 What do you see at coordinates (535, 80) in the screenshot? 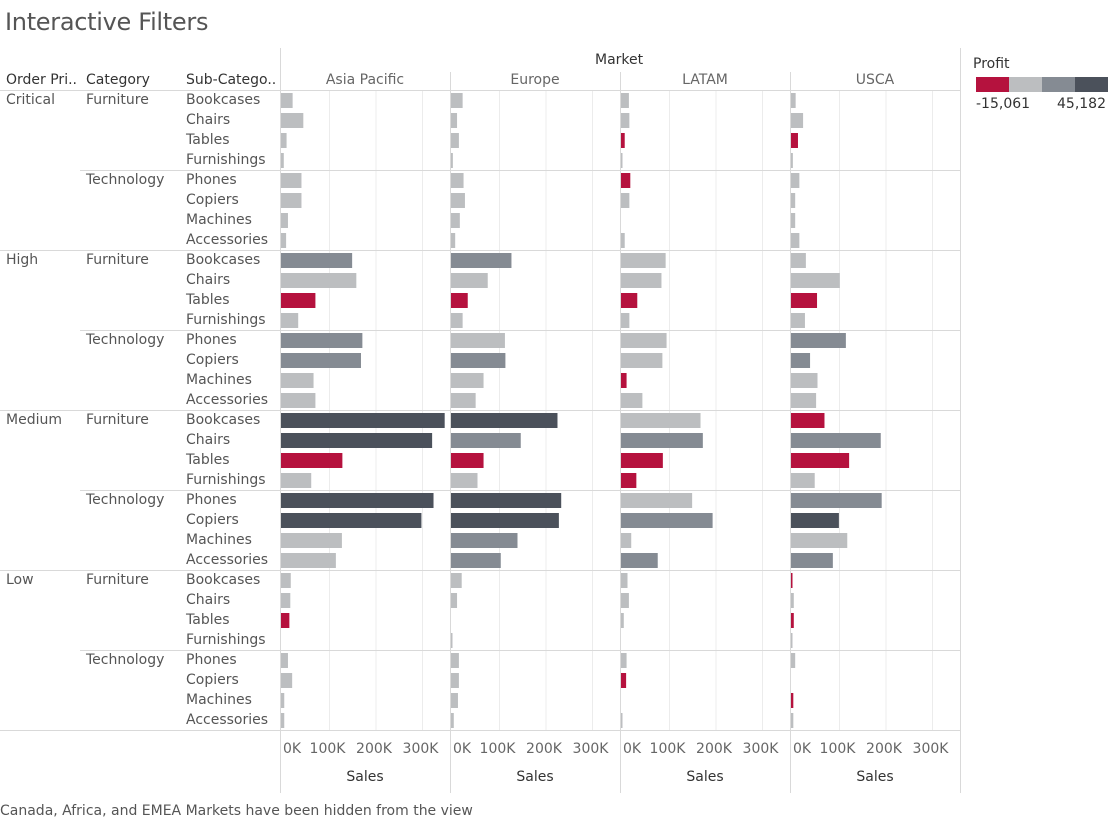
I see `market-europe-header: Europe` at bounding box center [535, 80].